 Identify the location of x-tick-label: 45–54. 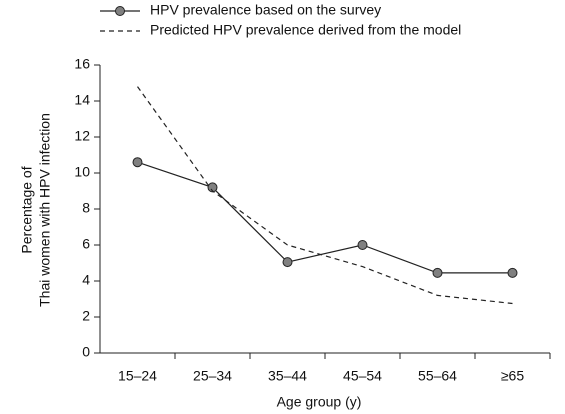
(362, 376).